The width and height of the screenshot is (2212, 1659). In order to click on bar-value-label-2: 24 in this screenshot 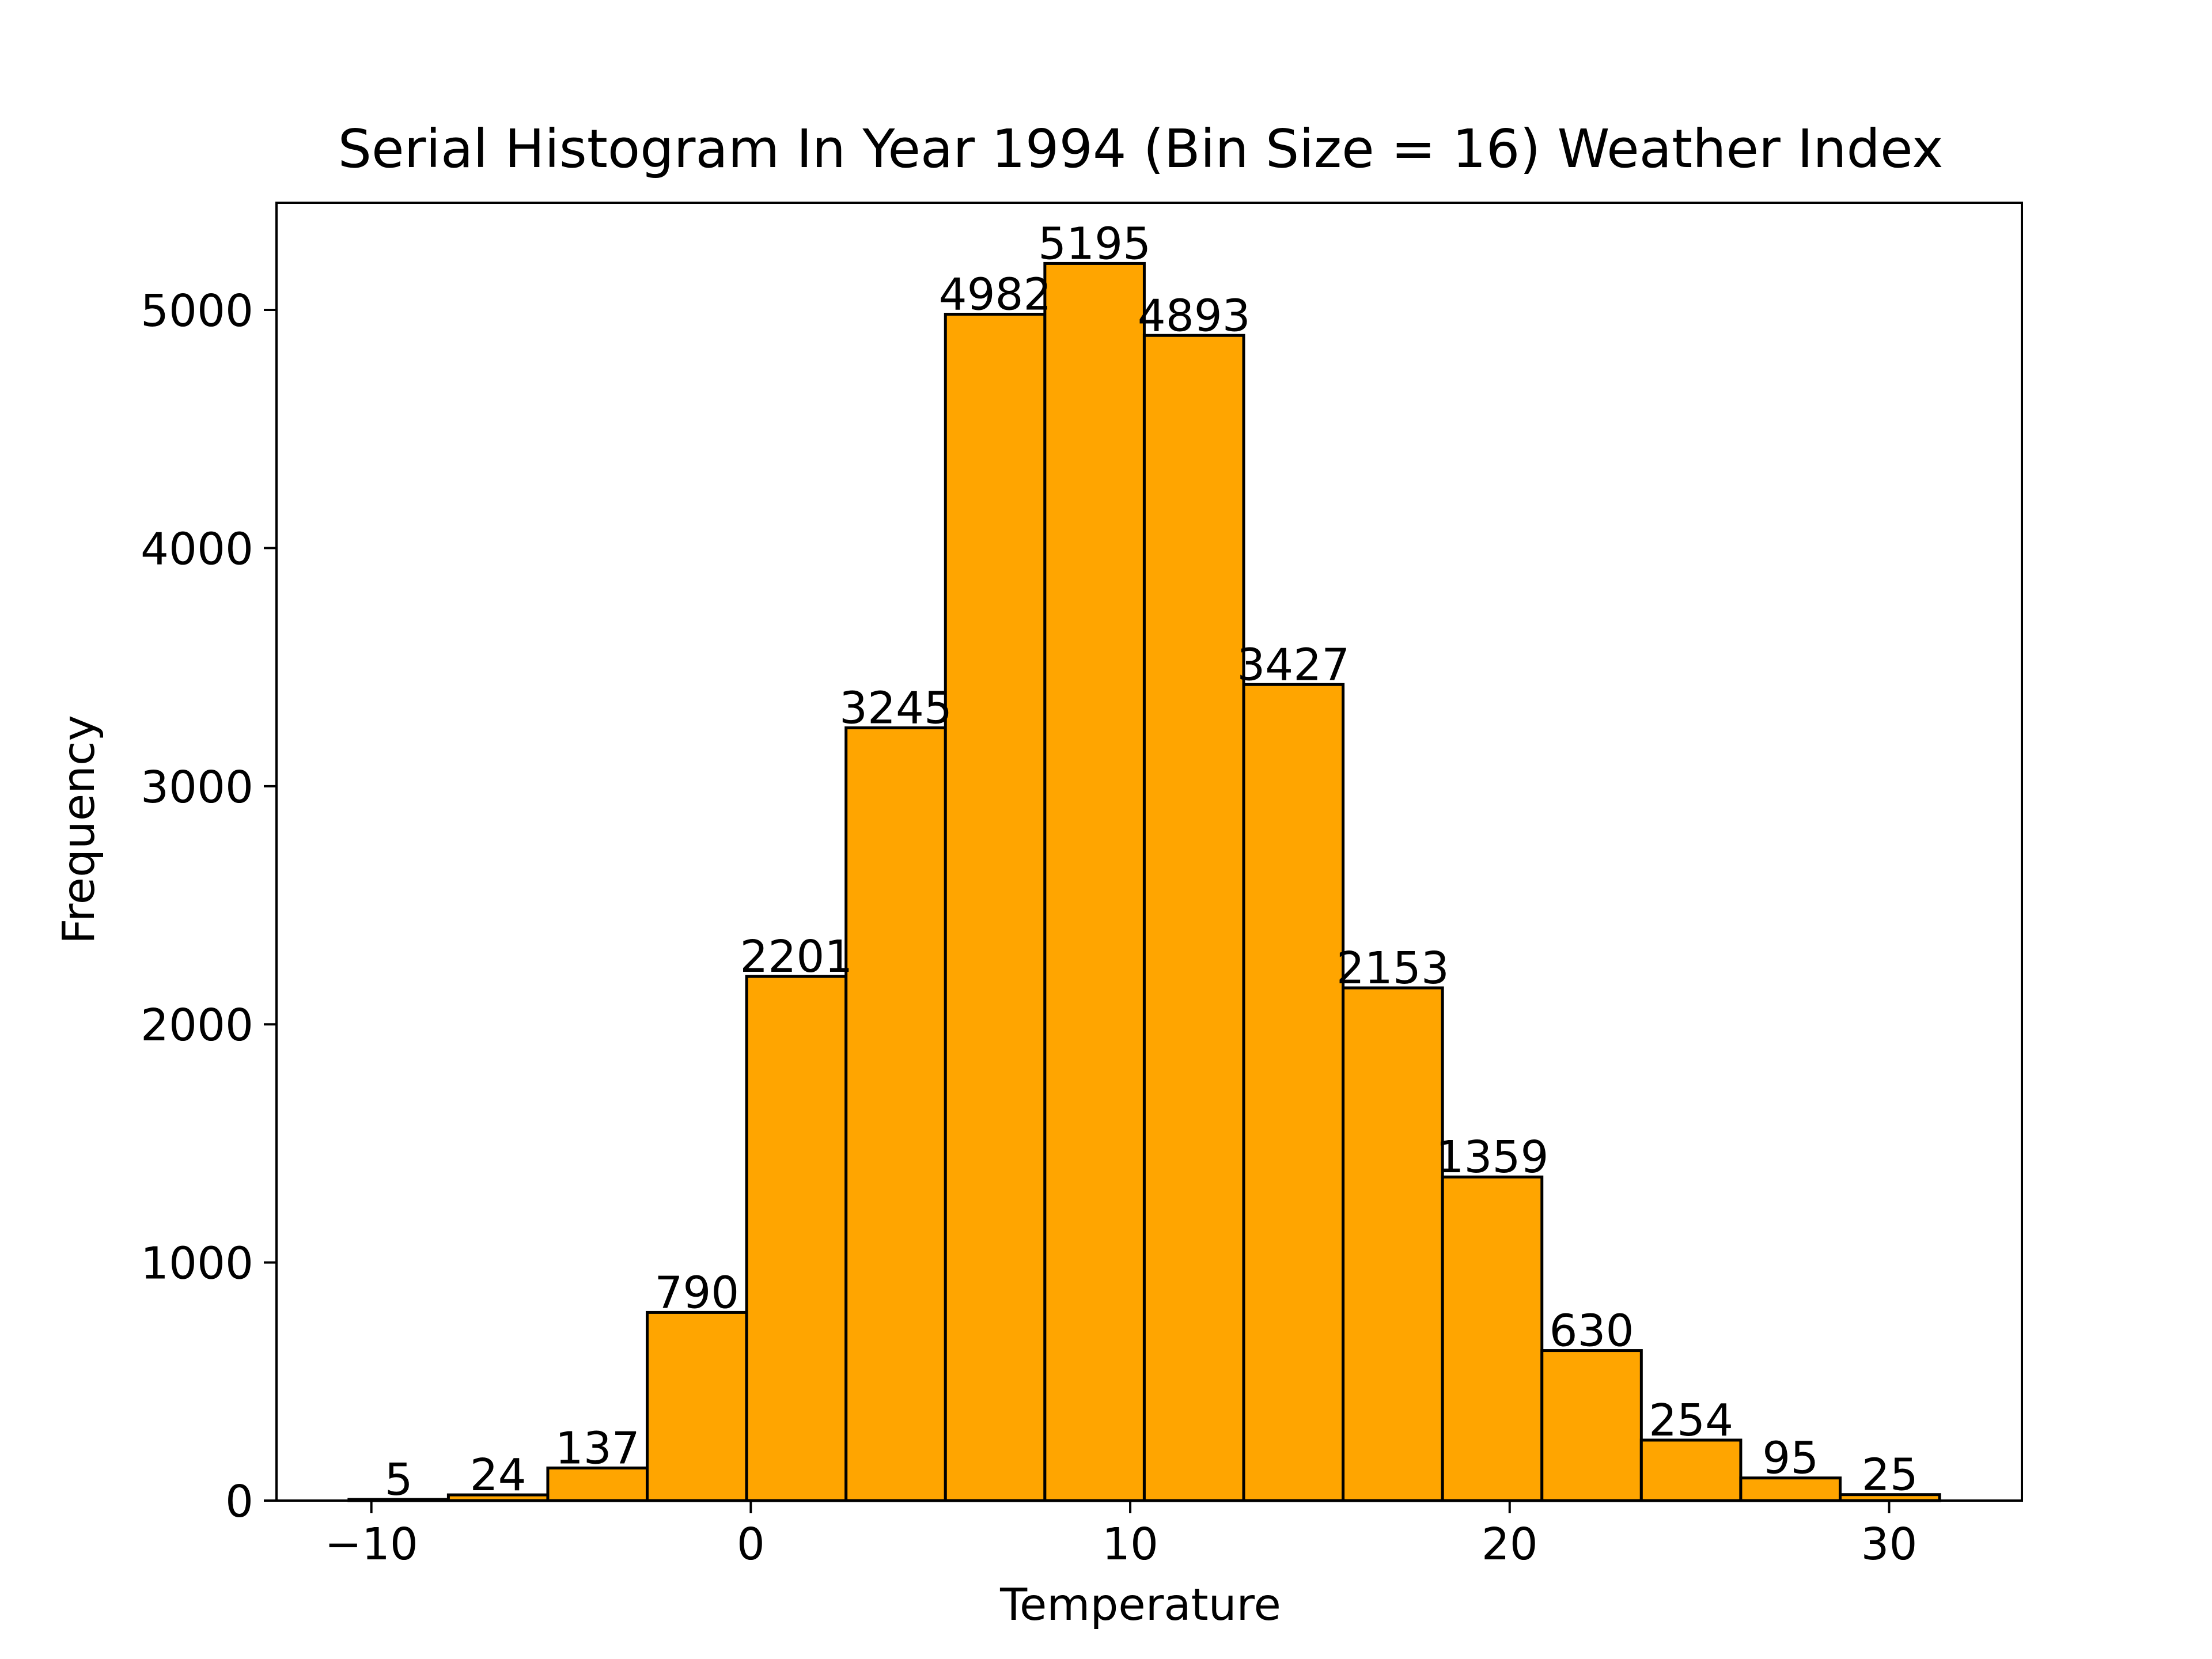, I will do `click(498, 1475)`.